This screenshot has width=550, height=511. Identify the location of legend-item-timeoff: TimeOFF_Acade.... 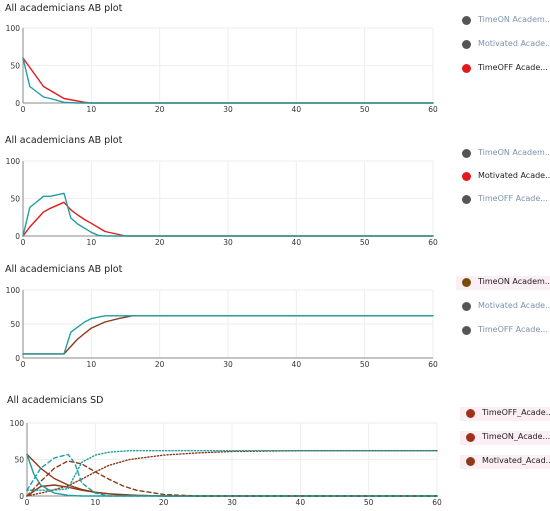
(505, 414).